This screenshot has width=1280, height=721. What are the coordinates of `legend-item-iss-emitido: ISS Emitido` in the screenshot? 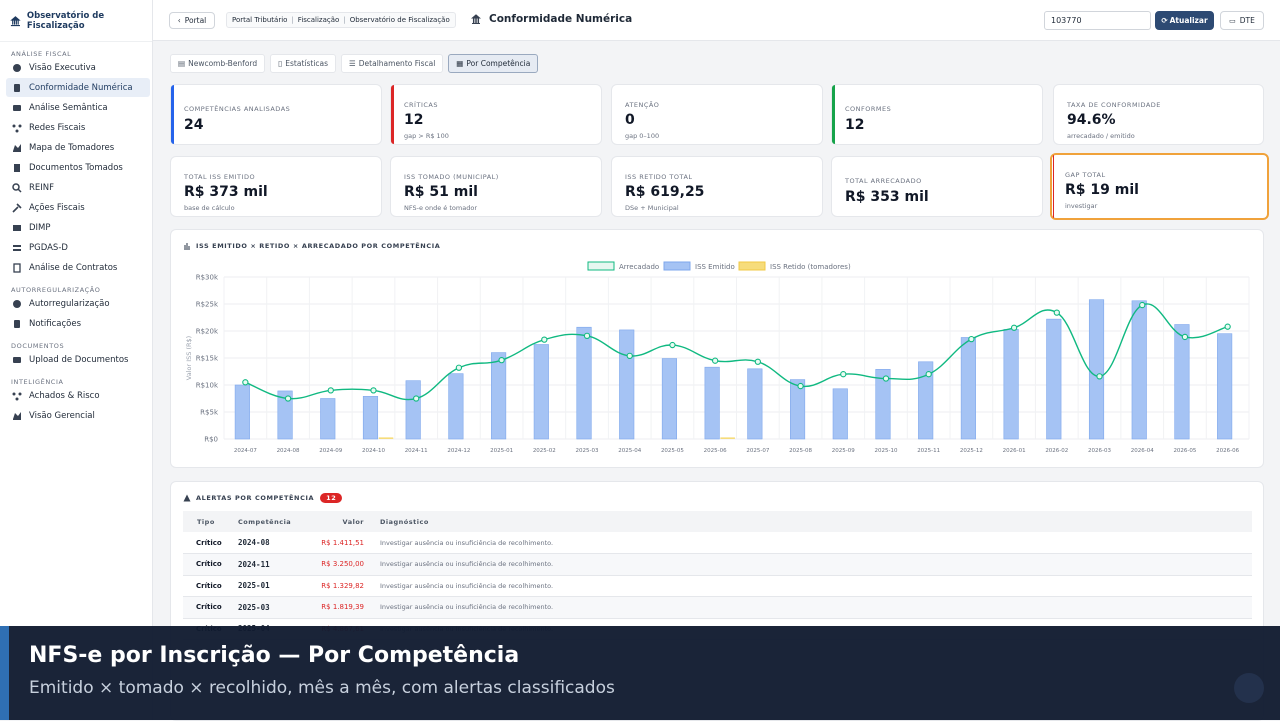 It's located at (699, 266).